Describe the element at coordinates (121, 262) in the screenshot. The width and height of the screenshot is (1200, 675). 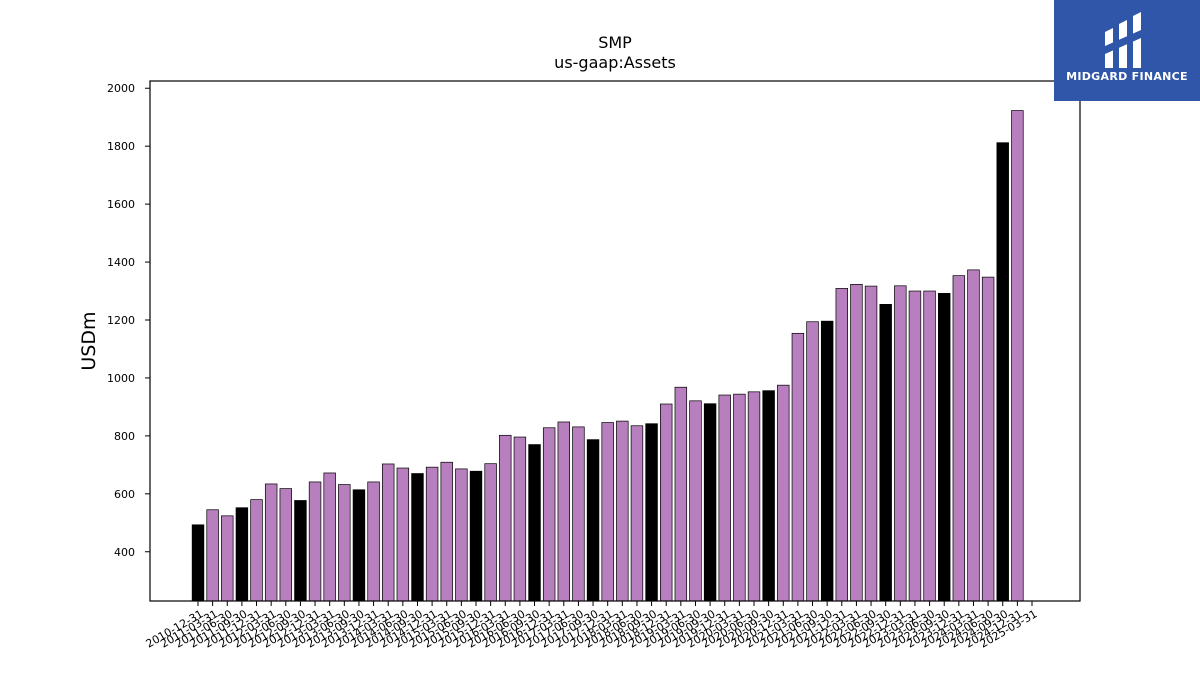
I see `y-tick-label-1400: 1400` at that location.